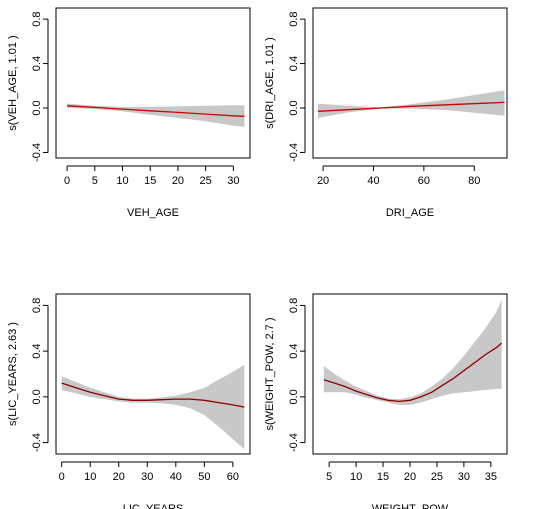  I want to click on x-axis-title: VEH_AGE, so click(153, 213).